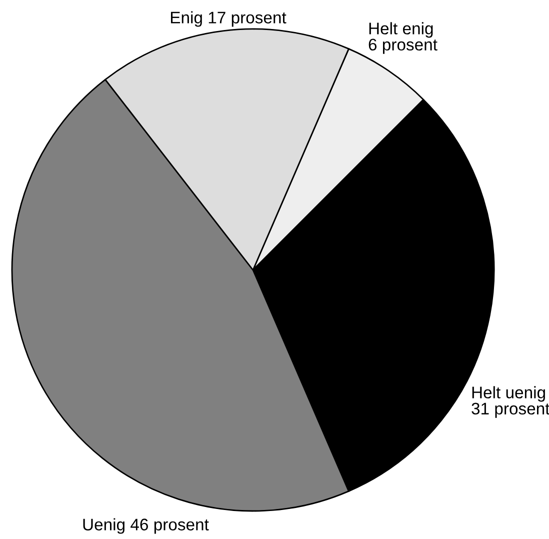 The image size is (549, 539). What do you see at coordinates (228, 19) in the screenshot?
I see `slice-label: Enig 17 prosent` at bounding box center [228, 19].